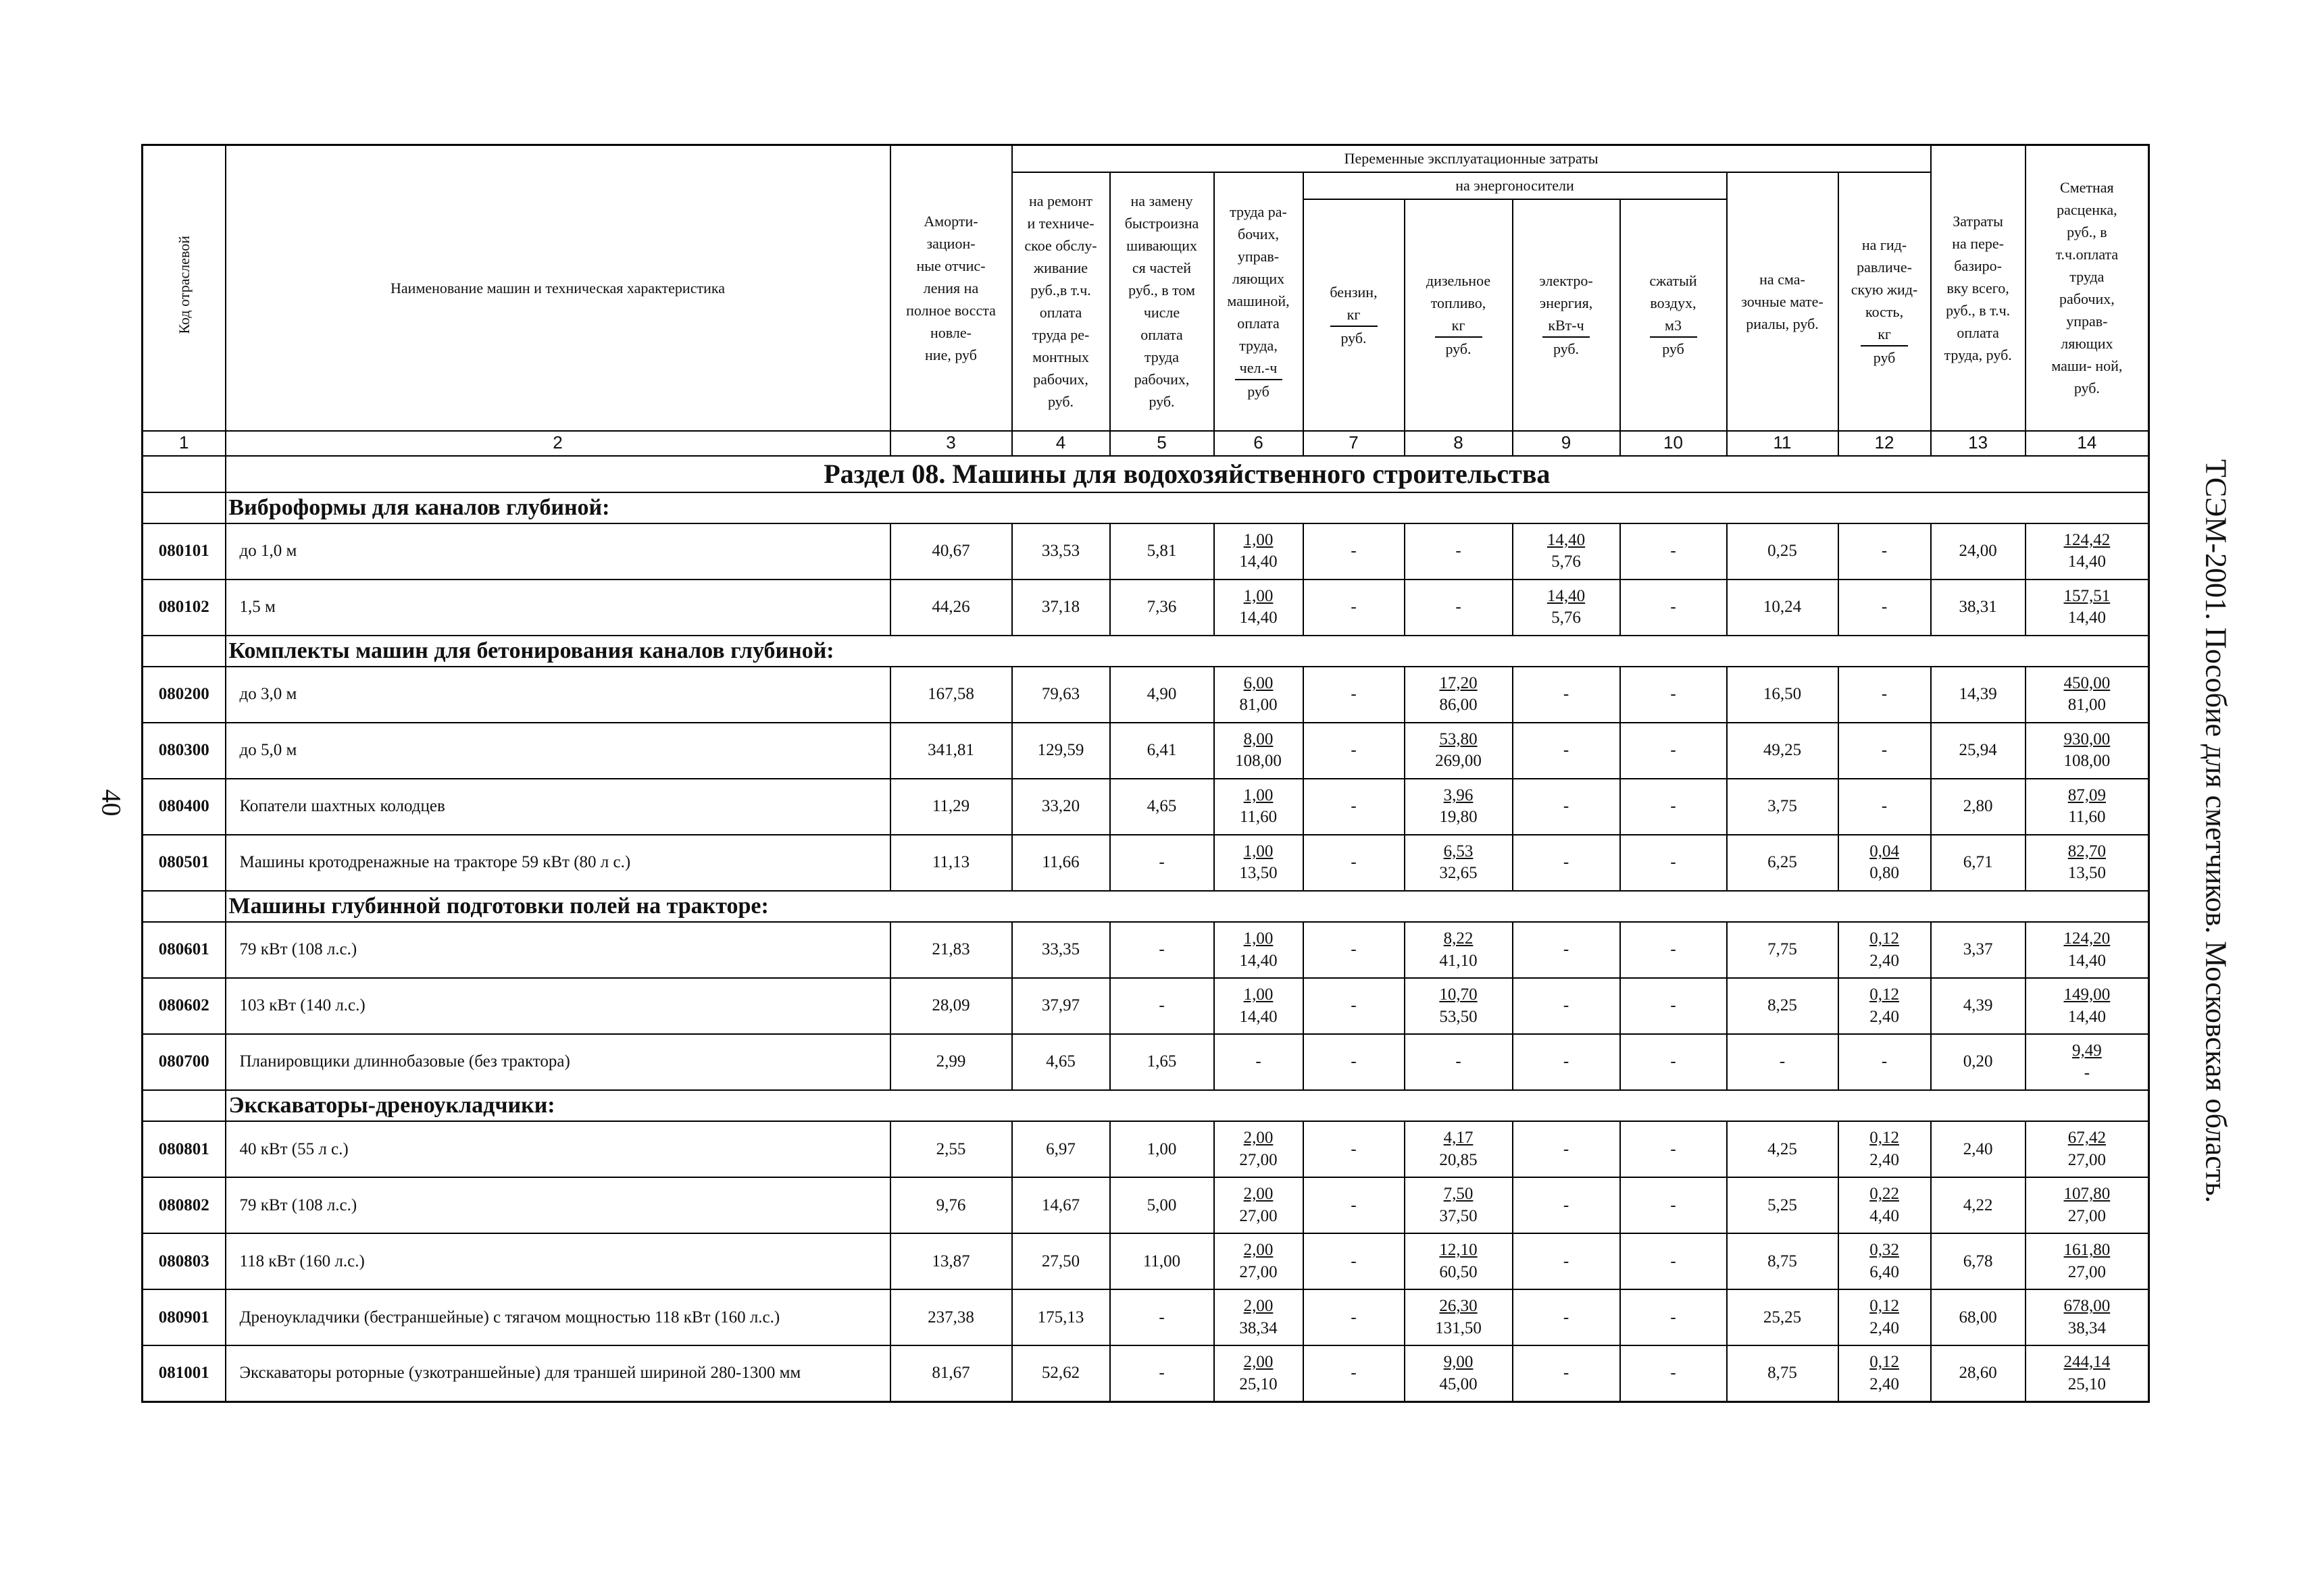 This screenshot has width=2314, height=1596. What do you see at coordinates (1459, 995) in the screenshot?
I see `value-top: 10,70` at bounding box center [1459, 995].